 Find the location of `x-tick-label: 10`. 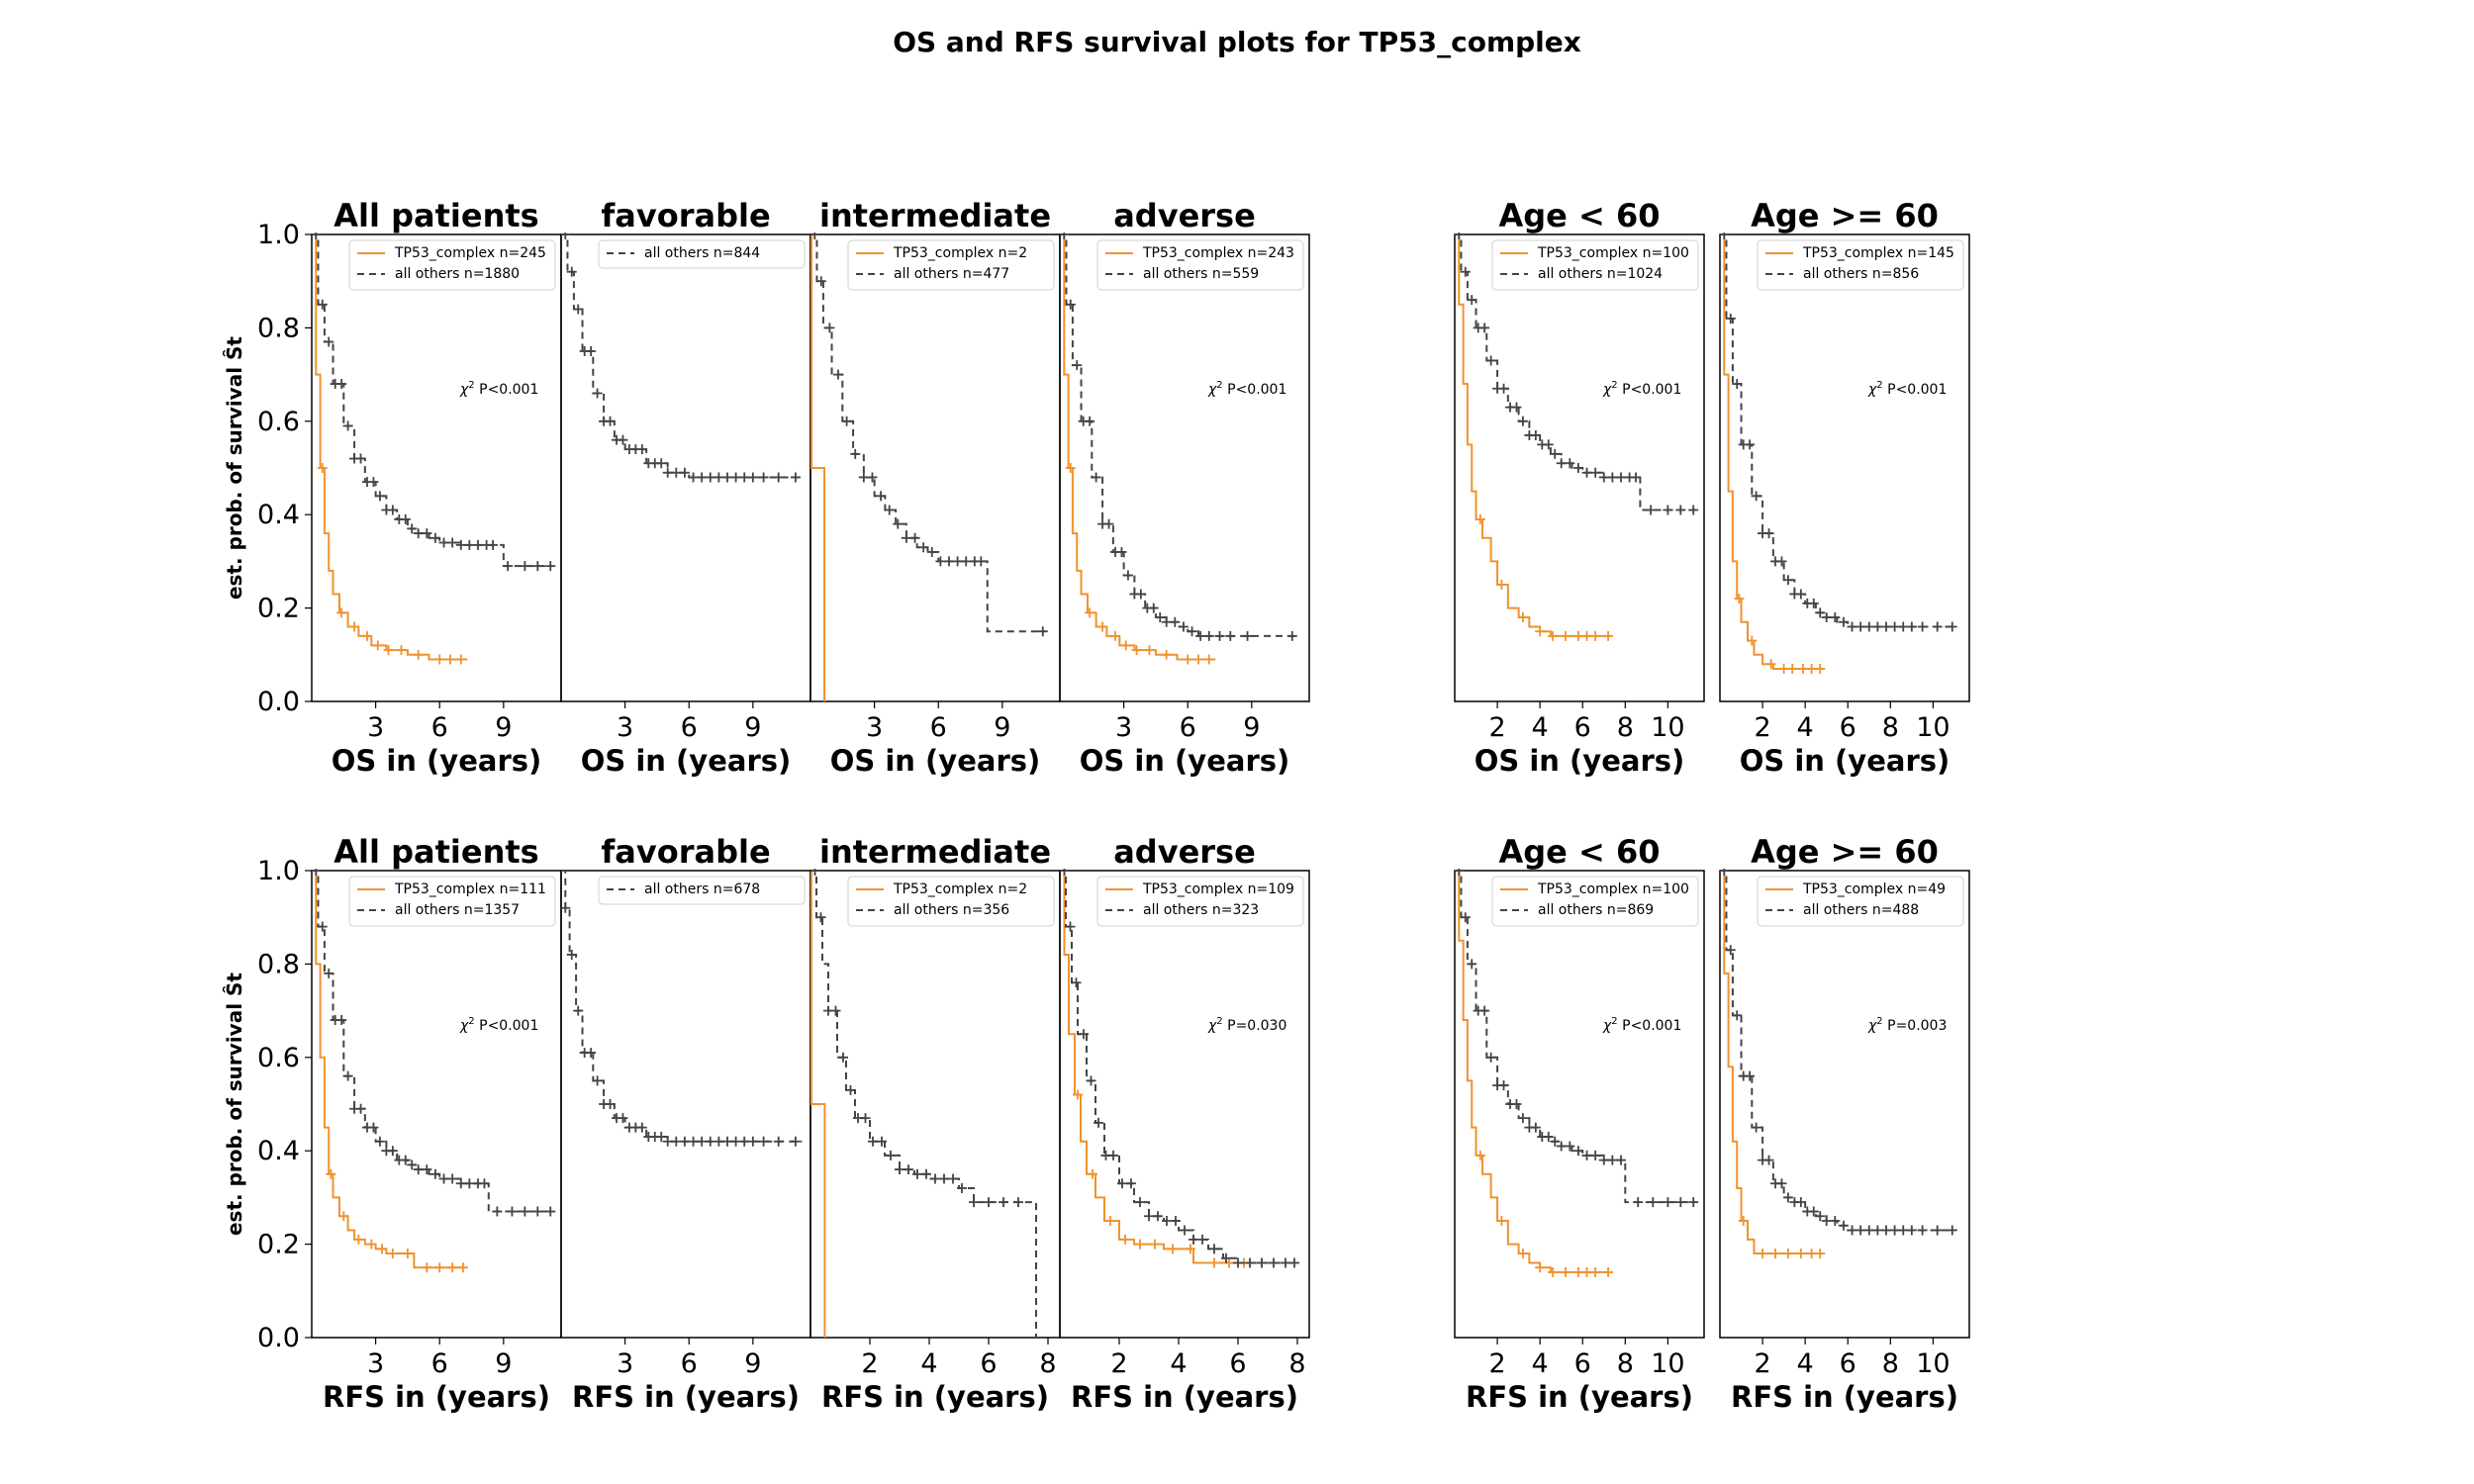

x-tick-label: 10 is located at coordinates (1668, 727).